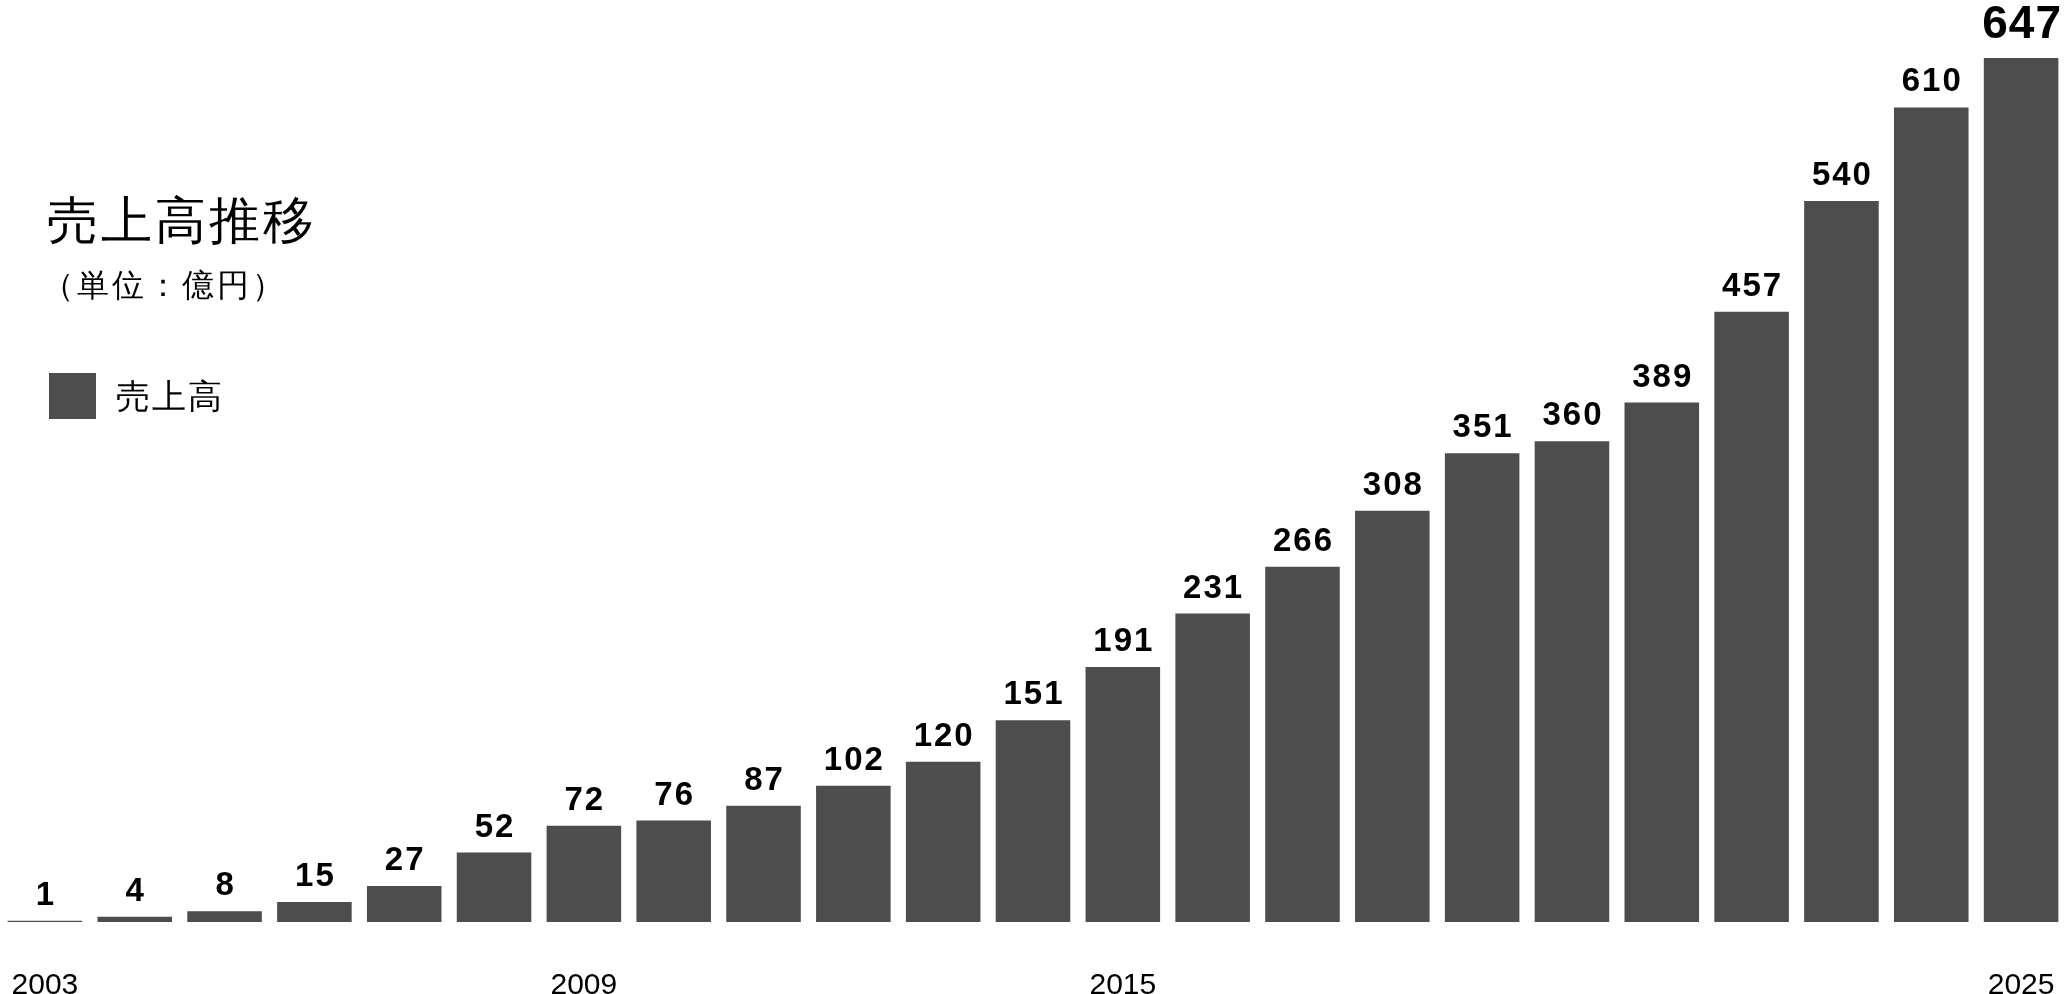  Describe the element at coordinates (45, 980) in the screenshot. I see `x-tick-label: 2003` at that location.